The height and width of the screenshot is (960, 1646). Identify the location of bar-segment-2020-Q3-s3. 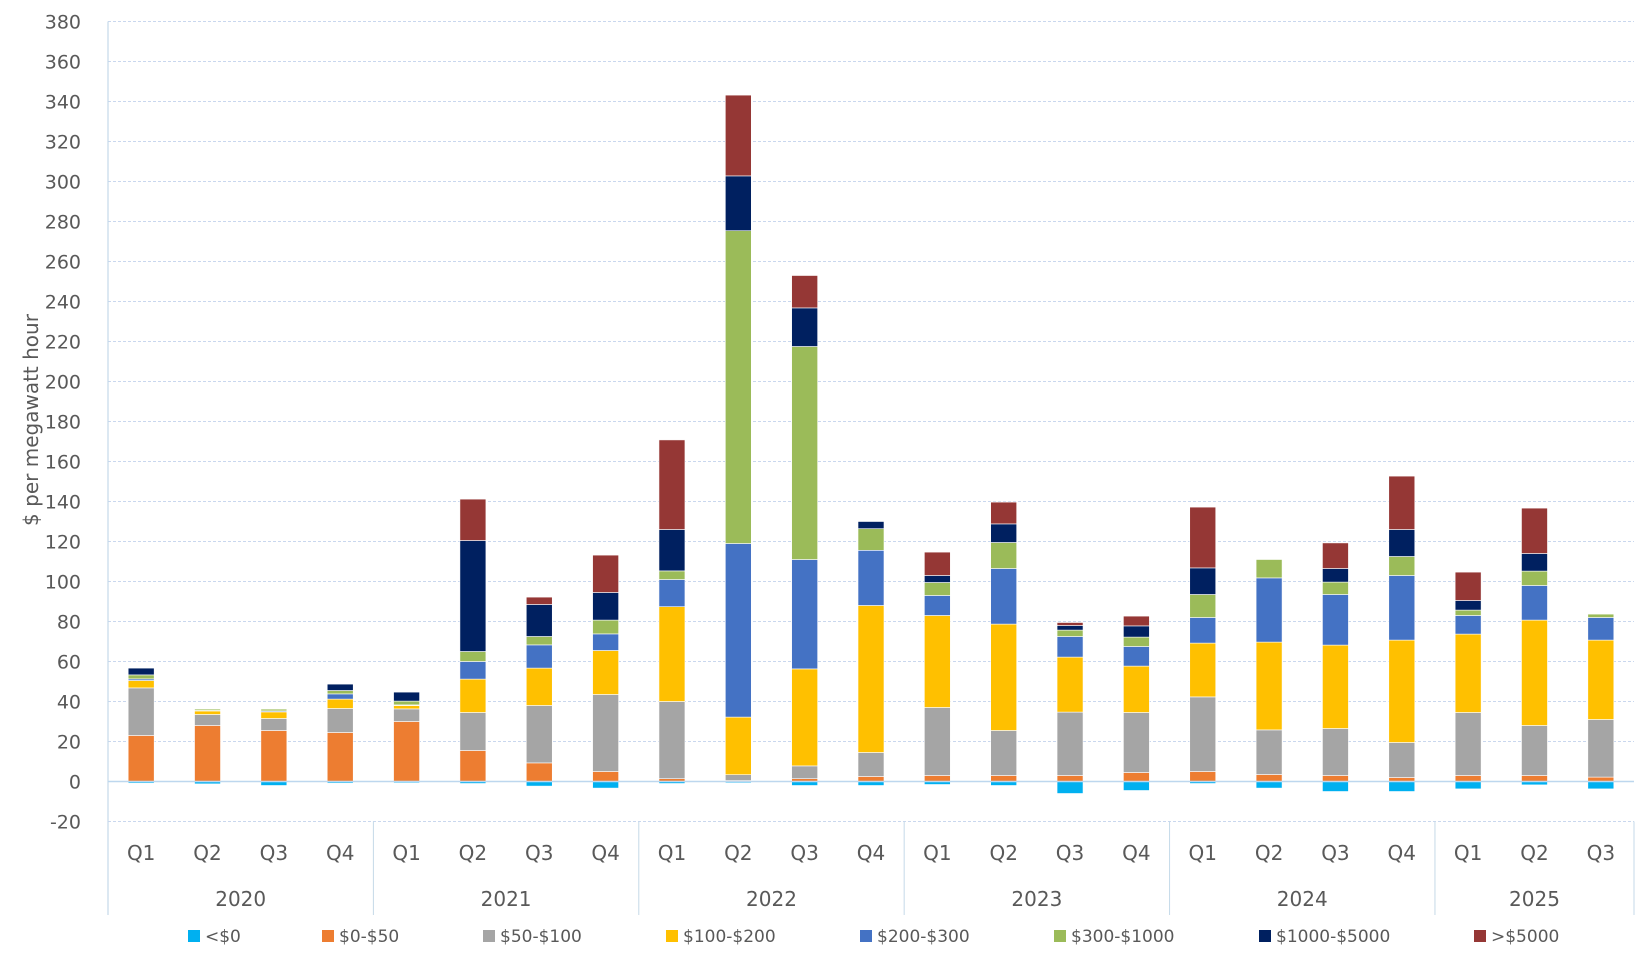
(274, 715).